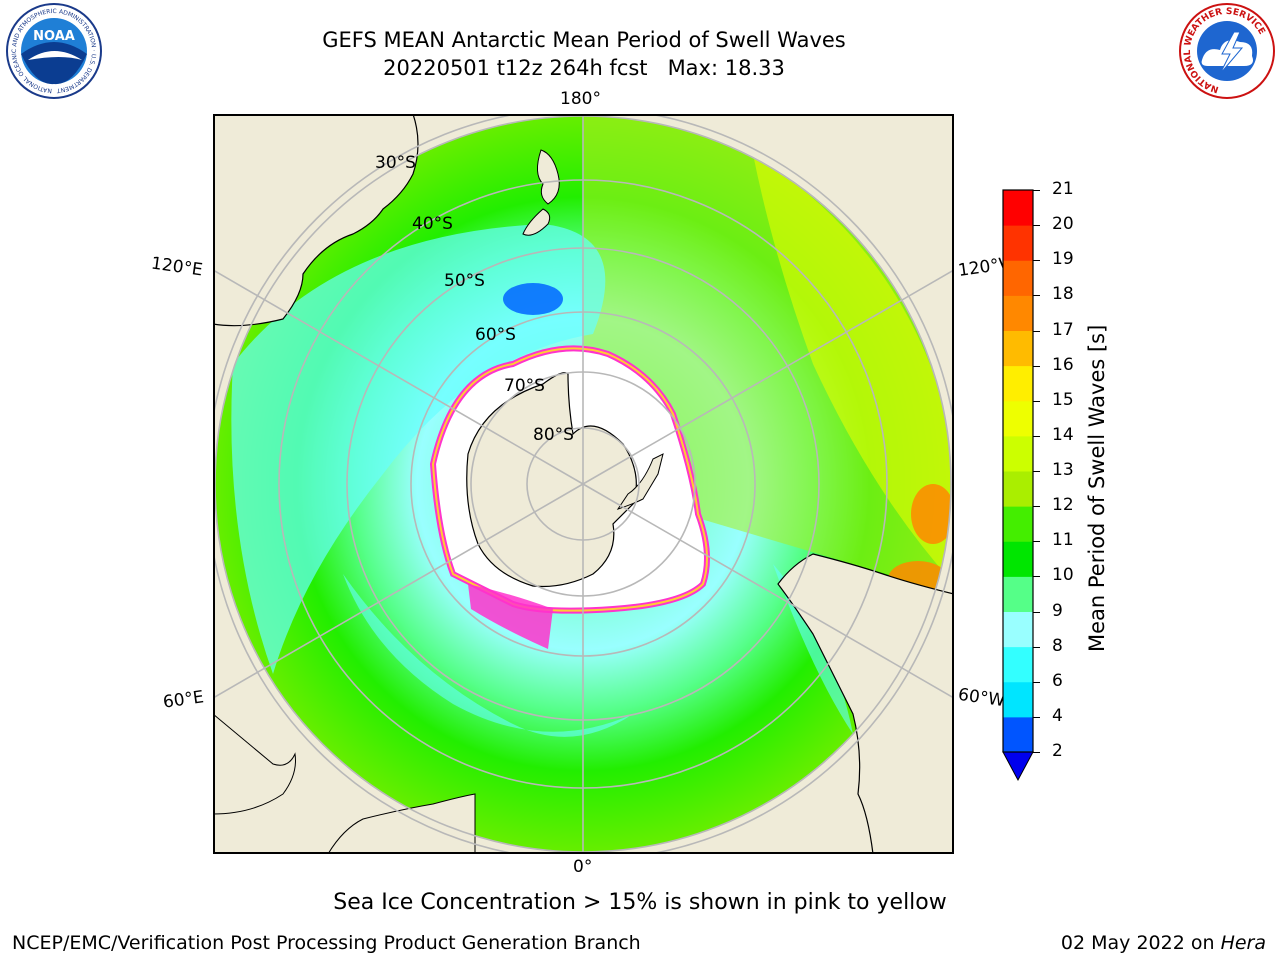 The height and width of the screenshot is (960, 1280). What do you see at coordinates (524, 386) in the screenshot?
I see `lat-label-70s: 70°S` at bounding box center [524, 386].